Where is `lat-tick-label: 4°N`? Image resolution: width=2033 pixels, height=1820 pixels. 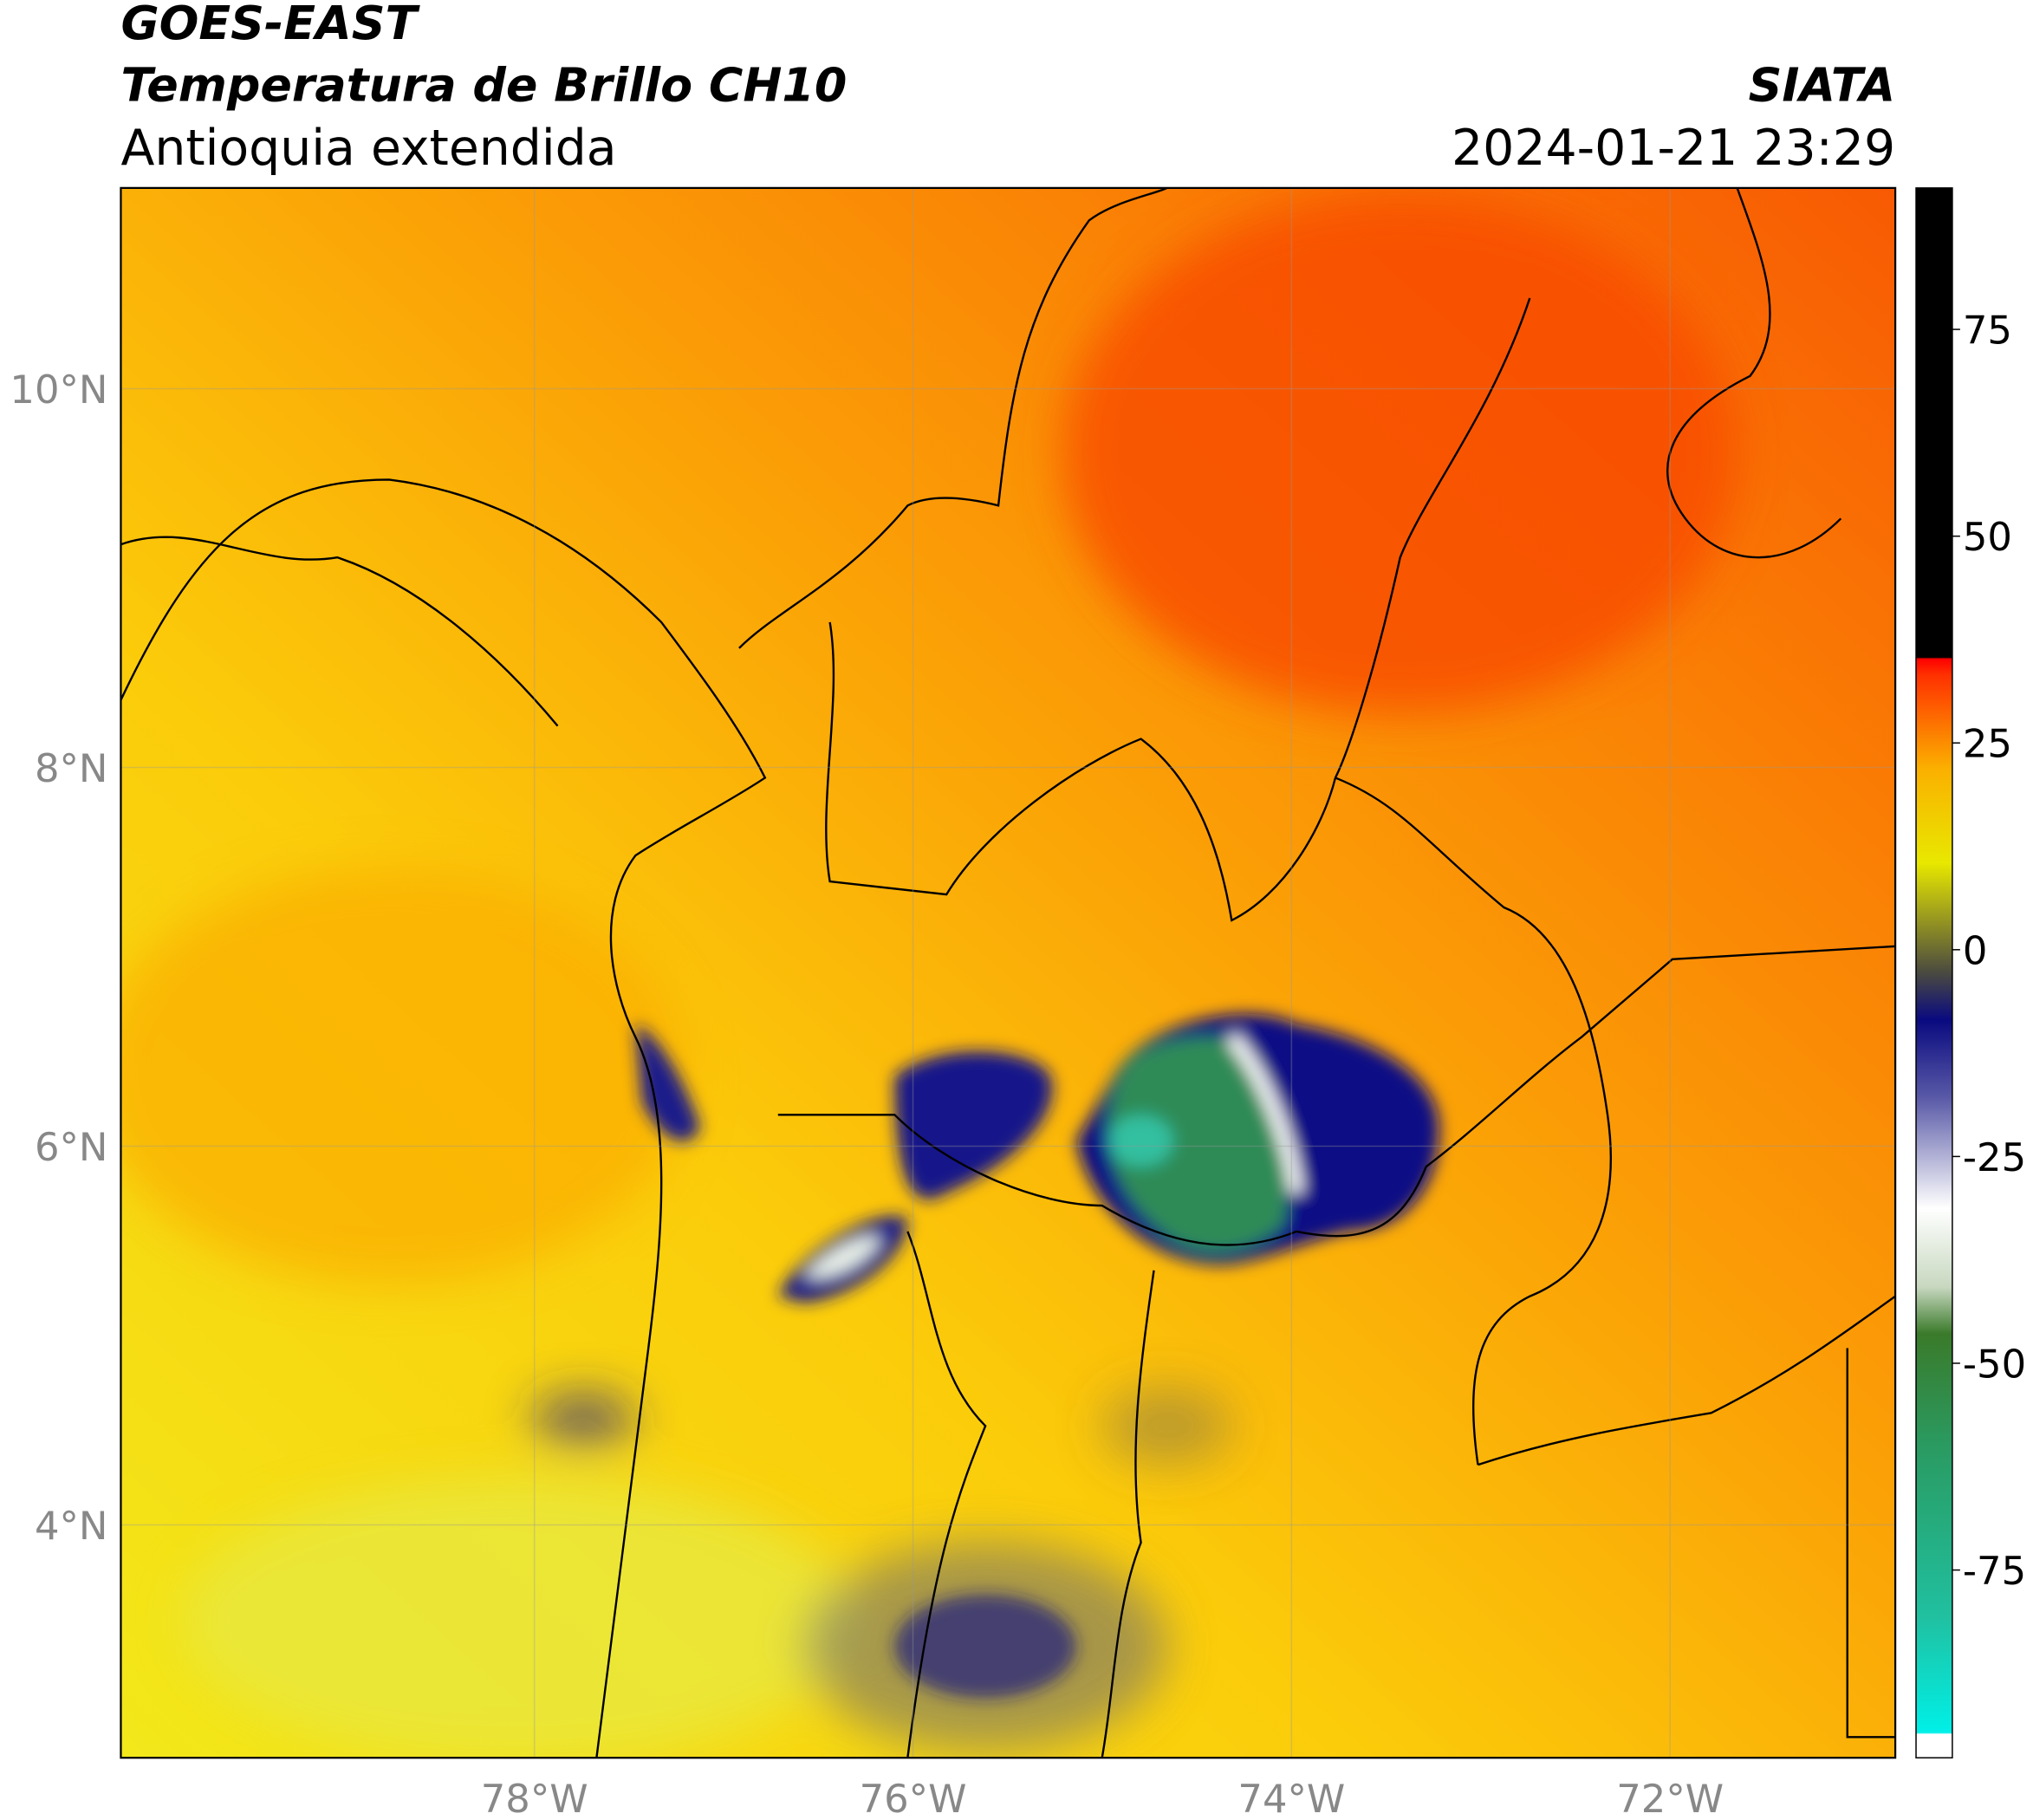
lat-tick-label: 4°N is located at coordinates (71, 1526).